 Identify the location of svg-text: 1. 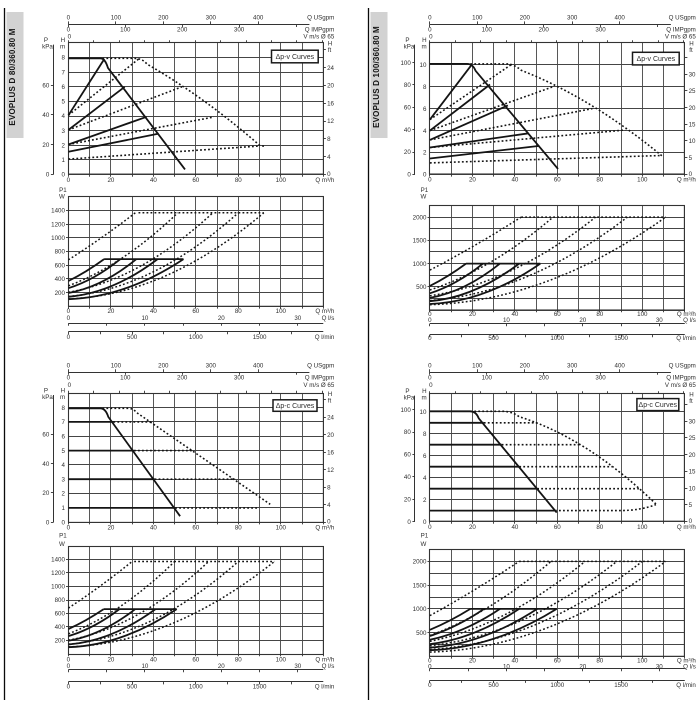
(63, 508).